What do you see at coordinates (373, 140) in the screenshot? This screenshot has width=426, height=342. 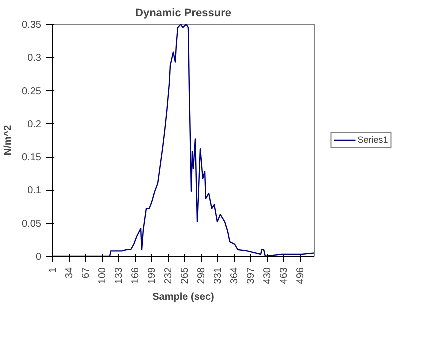 I see `legend-label: Series1` at bounding box center [373, 140].